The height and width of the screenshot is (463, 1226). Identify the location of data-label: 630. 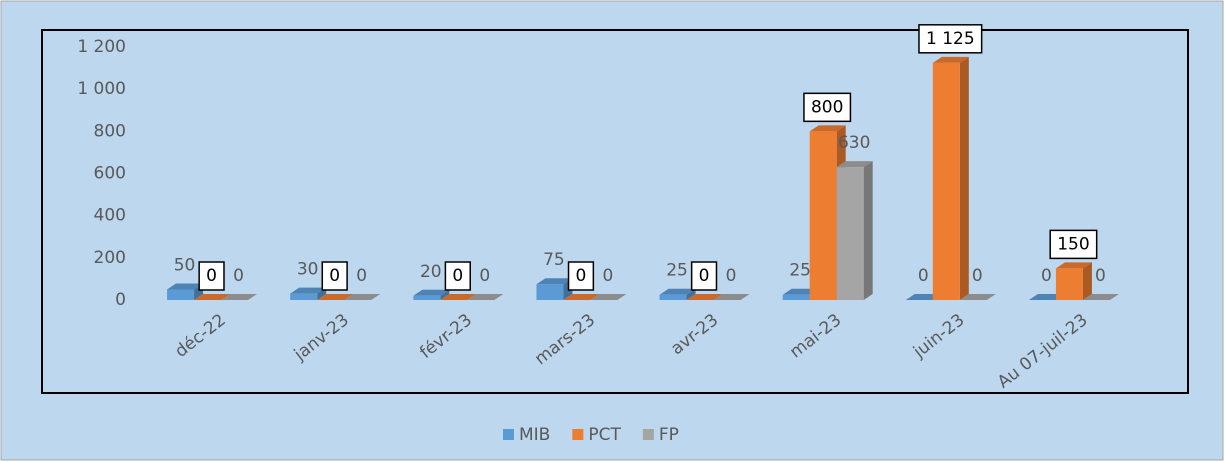
(854, 143).